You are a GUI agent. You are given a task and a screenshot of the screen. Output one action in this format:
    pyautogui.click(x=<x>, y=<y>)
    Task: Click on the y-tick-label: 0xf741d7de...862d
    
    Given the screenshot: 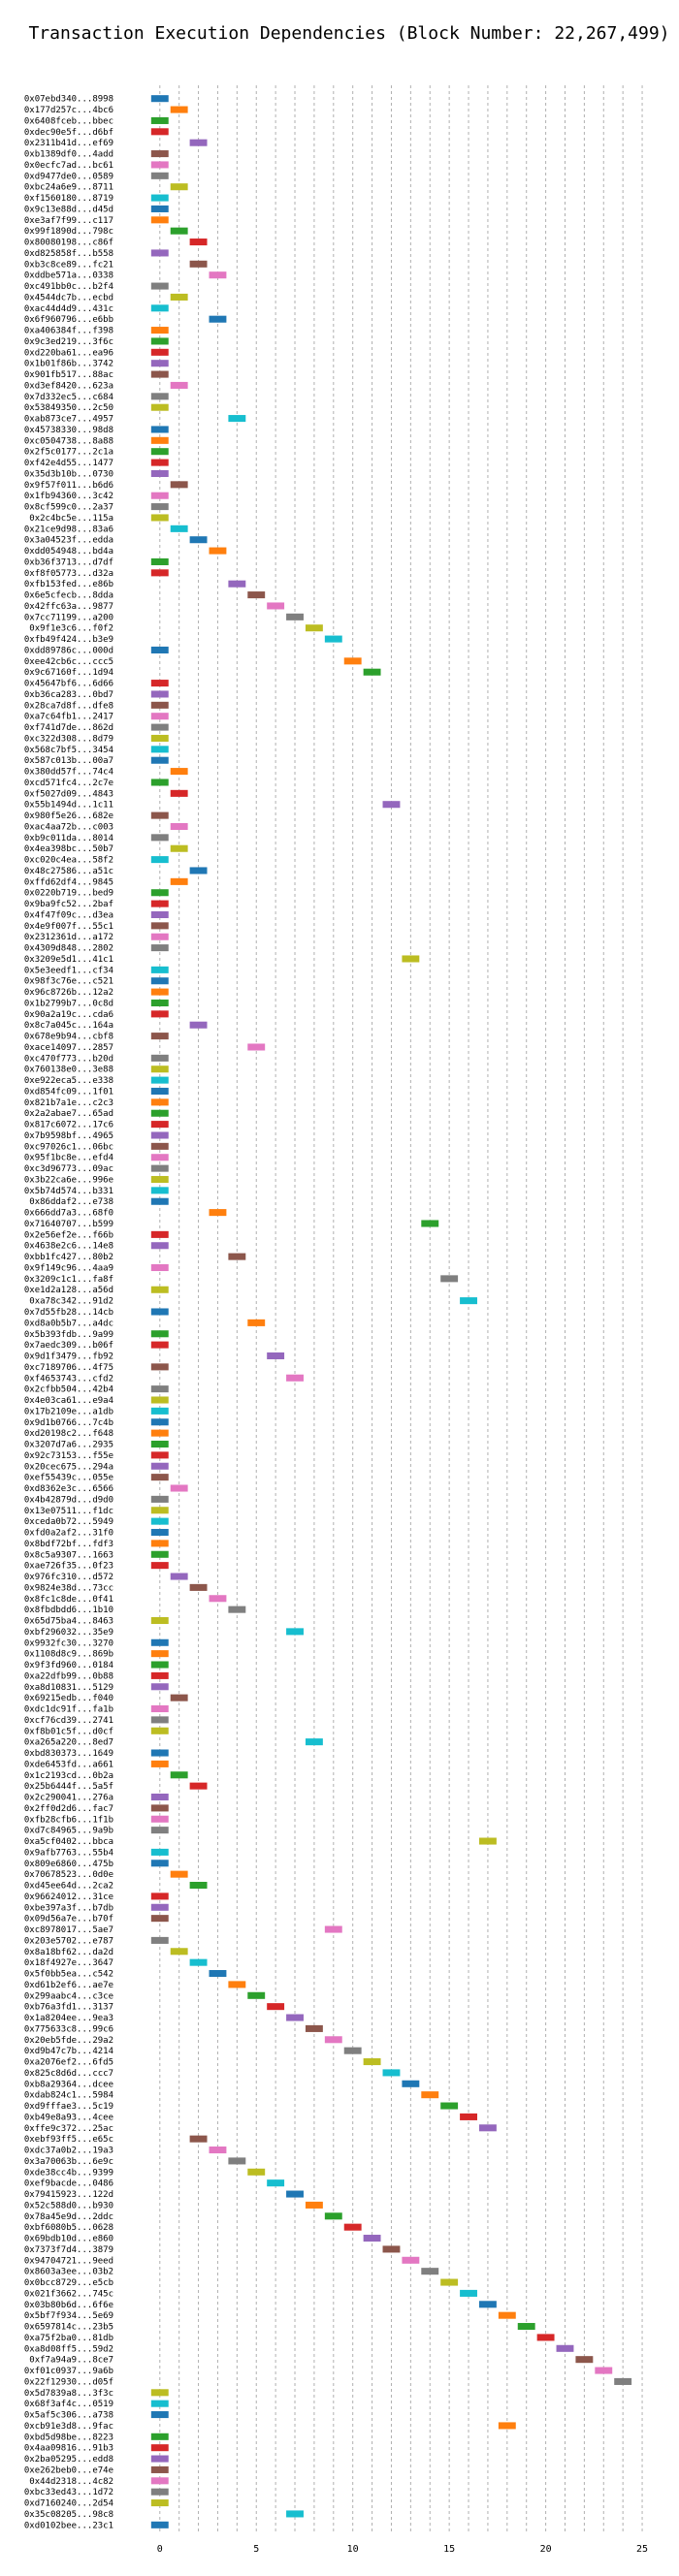 What is the action you would take?
    pyautogui.click(x=68, y=728)
    